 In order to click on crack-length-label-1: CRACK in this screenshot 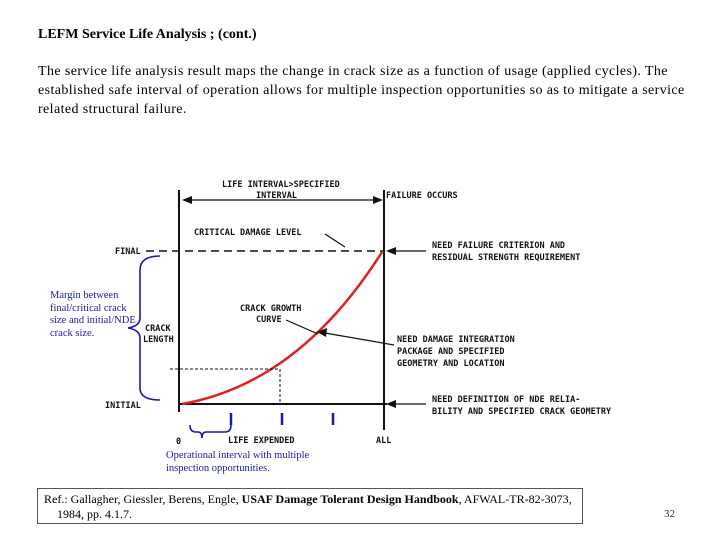, I will do `click(158, 329)`.